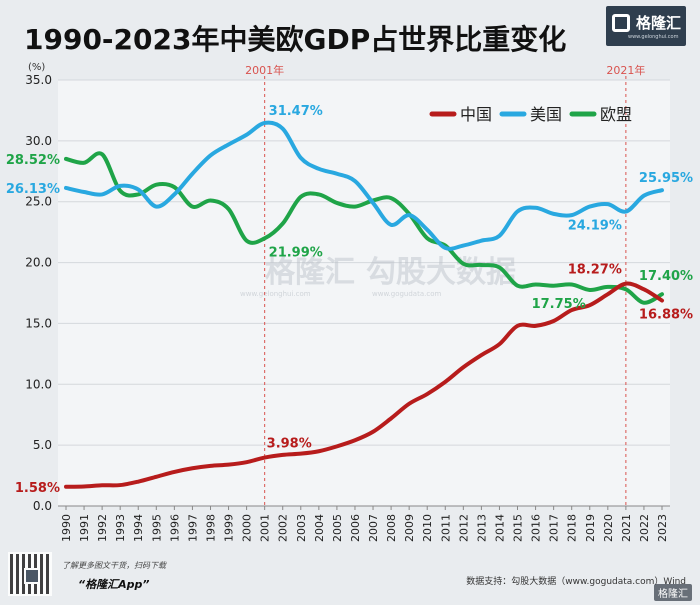  Describe the element at coordinates (229, 528) in the screenshot. I see `x-tick-label: 1999` at that location.